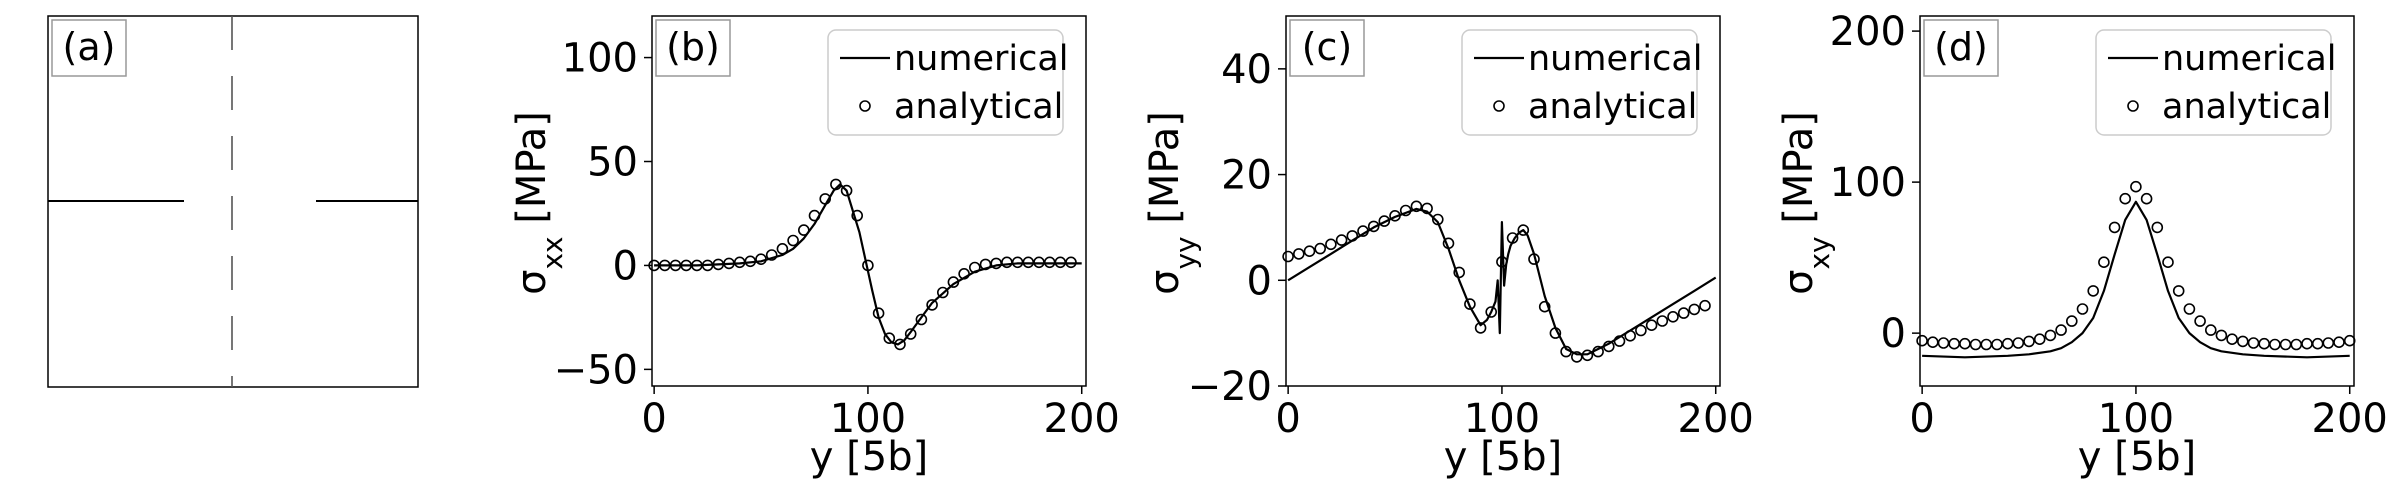 This screenshot has width=2400, height=500. Describe the element at coordinates (2249, 59) in the screenshot. I see `panel-d-legend-numerical: numerical` at that location.